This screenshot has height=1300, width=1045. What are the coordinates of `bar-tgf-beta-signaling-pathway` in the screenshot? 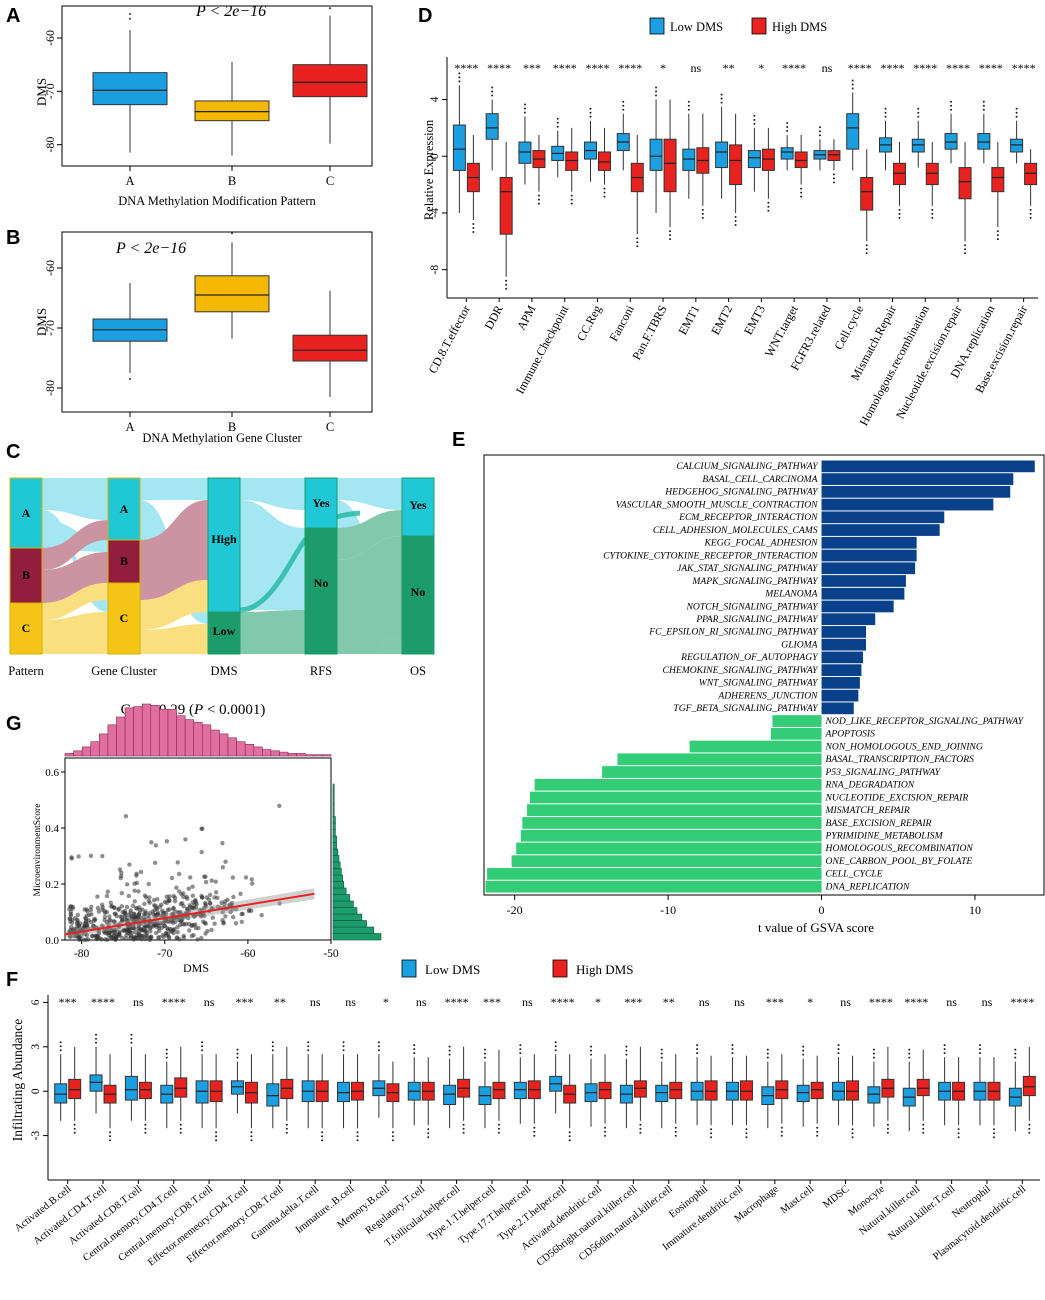 It's located at (837, 708).